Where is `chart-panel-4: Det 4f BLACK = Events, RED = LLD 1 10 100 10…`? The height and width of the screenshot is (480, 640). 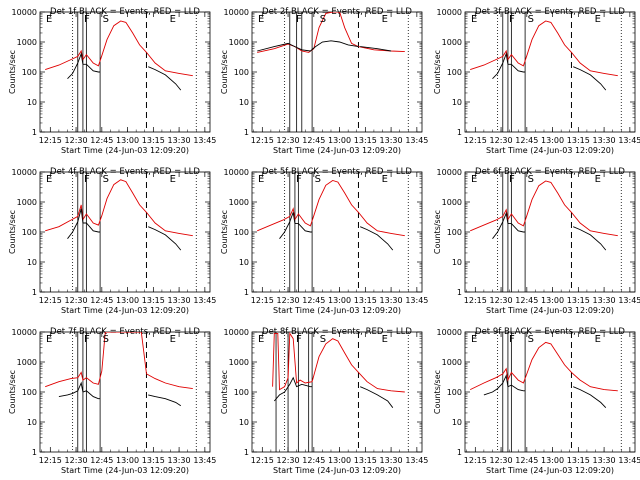
chart-panel-4: Det 4f BLACK = Events, RED = LLD 1 10 100 10… is located at coordinates (112, 241).